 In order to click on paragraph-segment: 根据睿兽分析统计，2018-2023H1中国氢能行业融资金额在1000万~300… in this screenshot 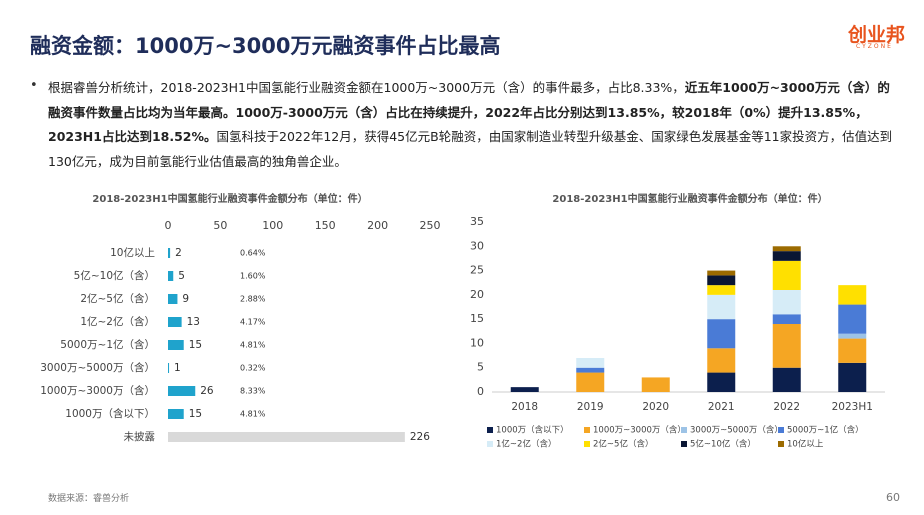, I will do `click(366, 87)`.